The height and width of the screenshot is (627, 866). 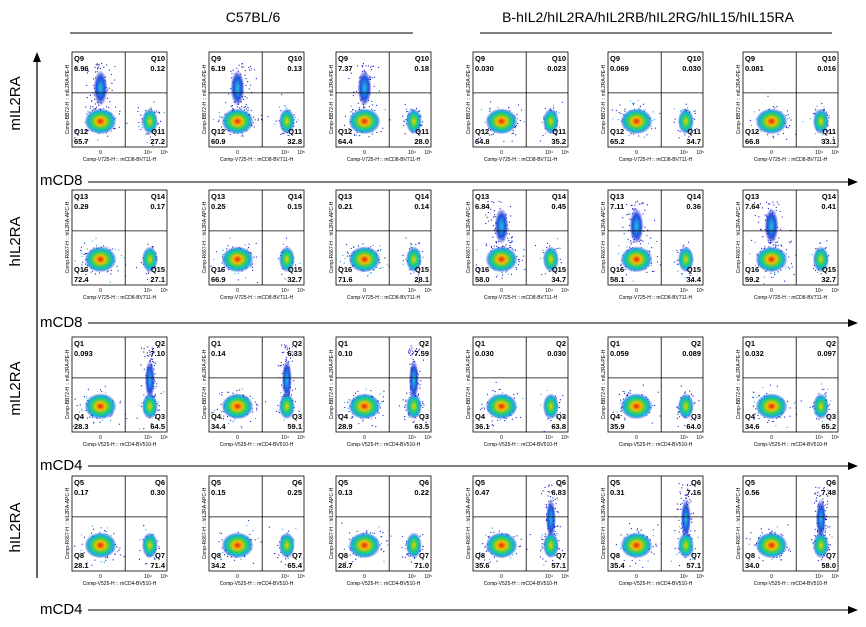 What do you see at coordinates (696, 482) in the screenshot?
I see `quadrant-name-ur: Q6` at bounding box center [696, 482].